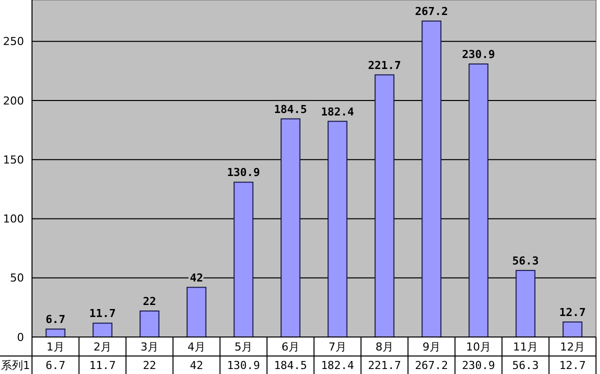  What do you see at coordinates (197, 365) in the screenshot?
I see `text: 42` at bounding box center [197, 365].